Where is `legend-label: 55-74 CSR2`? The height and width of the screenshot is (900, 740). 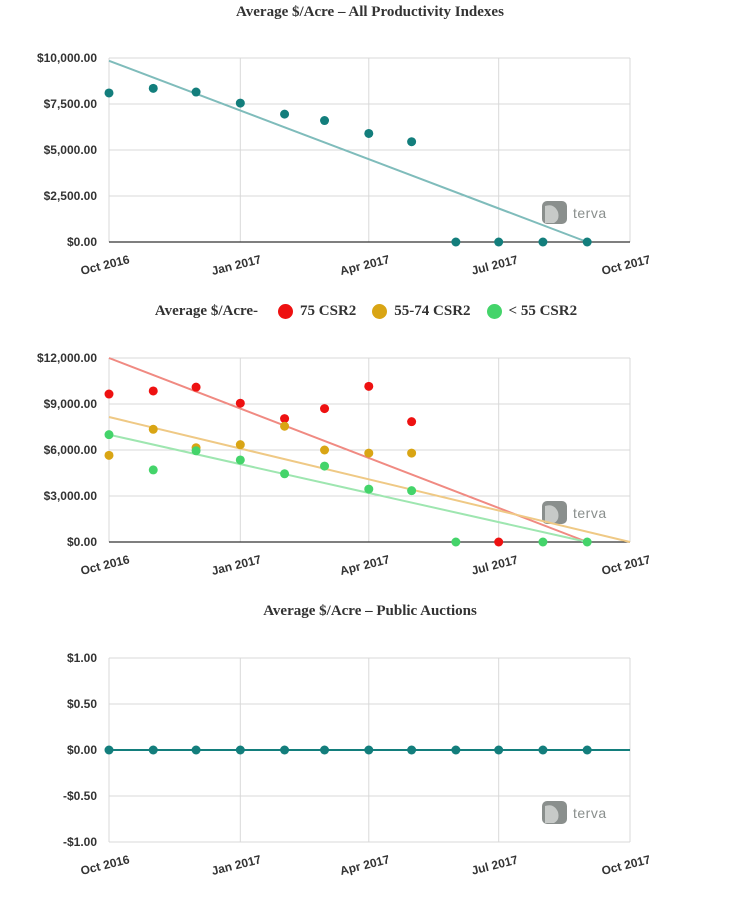
legend-label: 55-74 CSR2 is located at coordinates (432, 310).